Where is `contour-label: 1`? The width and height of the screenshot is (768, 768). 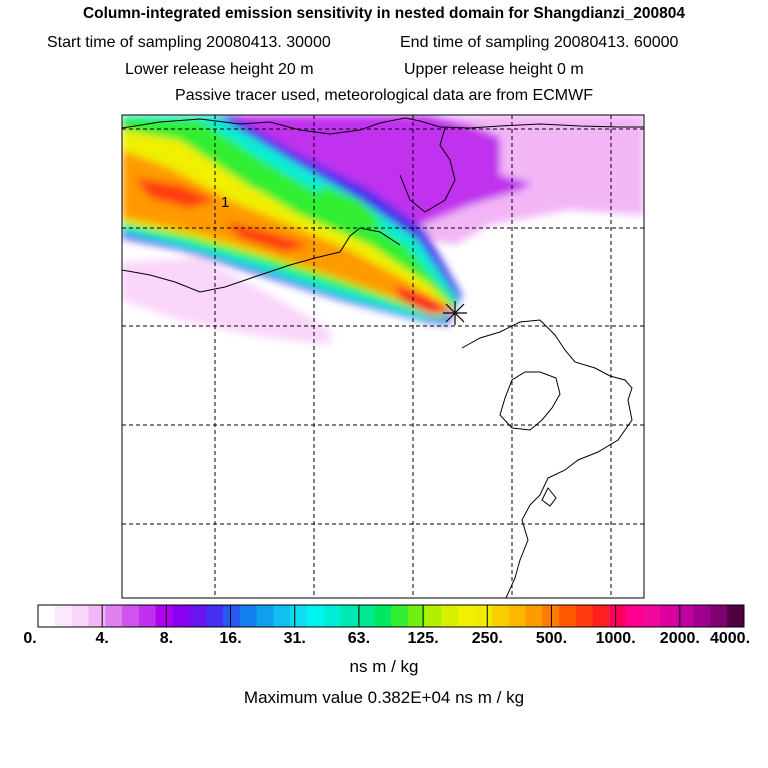
contour-label: 1 is located at coordinates (225, 202).